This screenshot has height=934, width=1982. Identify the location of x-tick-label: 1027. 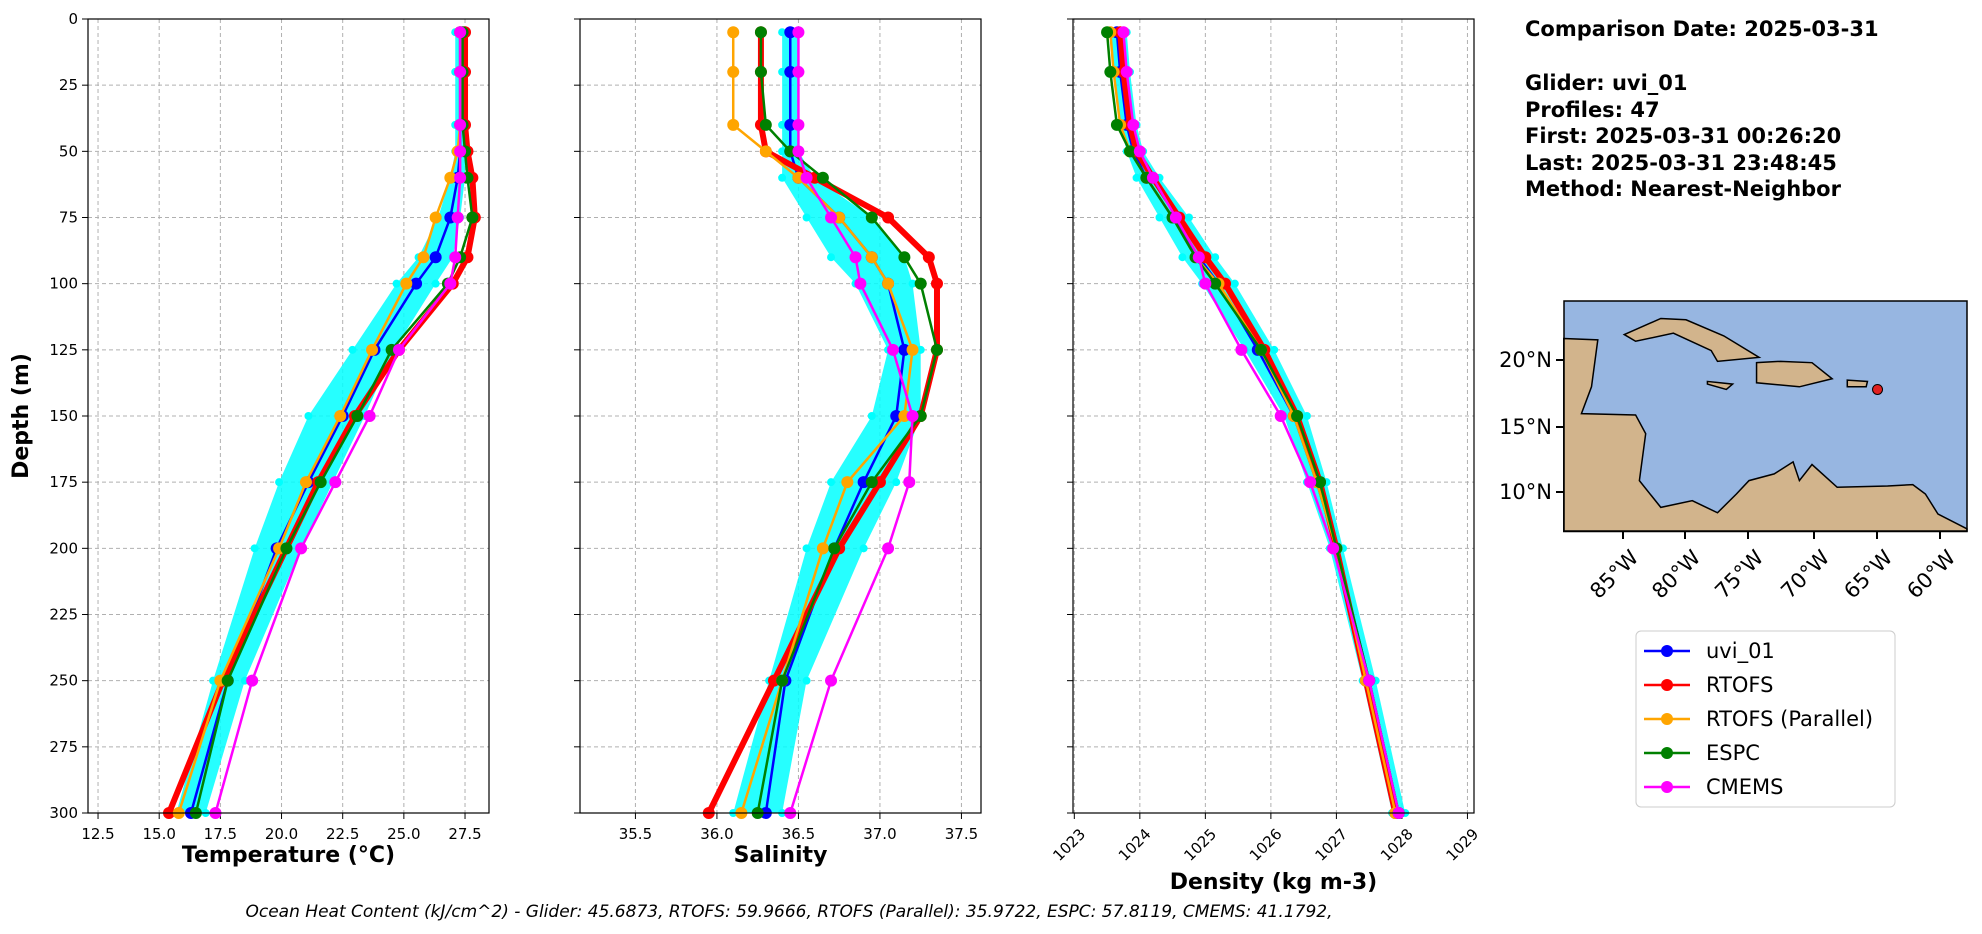
(1331, 845).